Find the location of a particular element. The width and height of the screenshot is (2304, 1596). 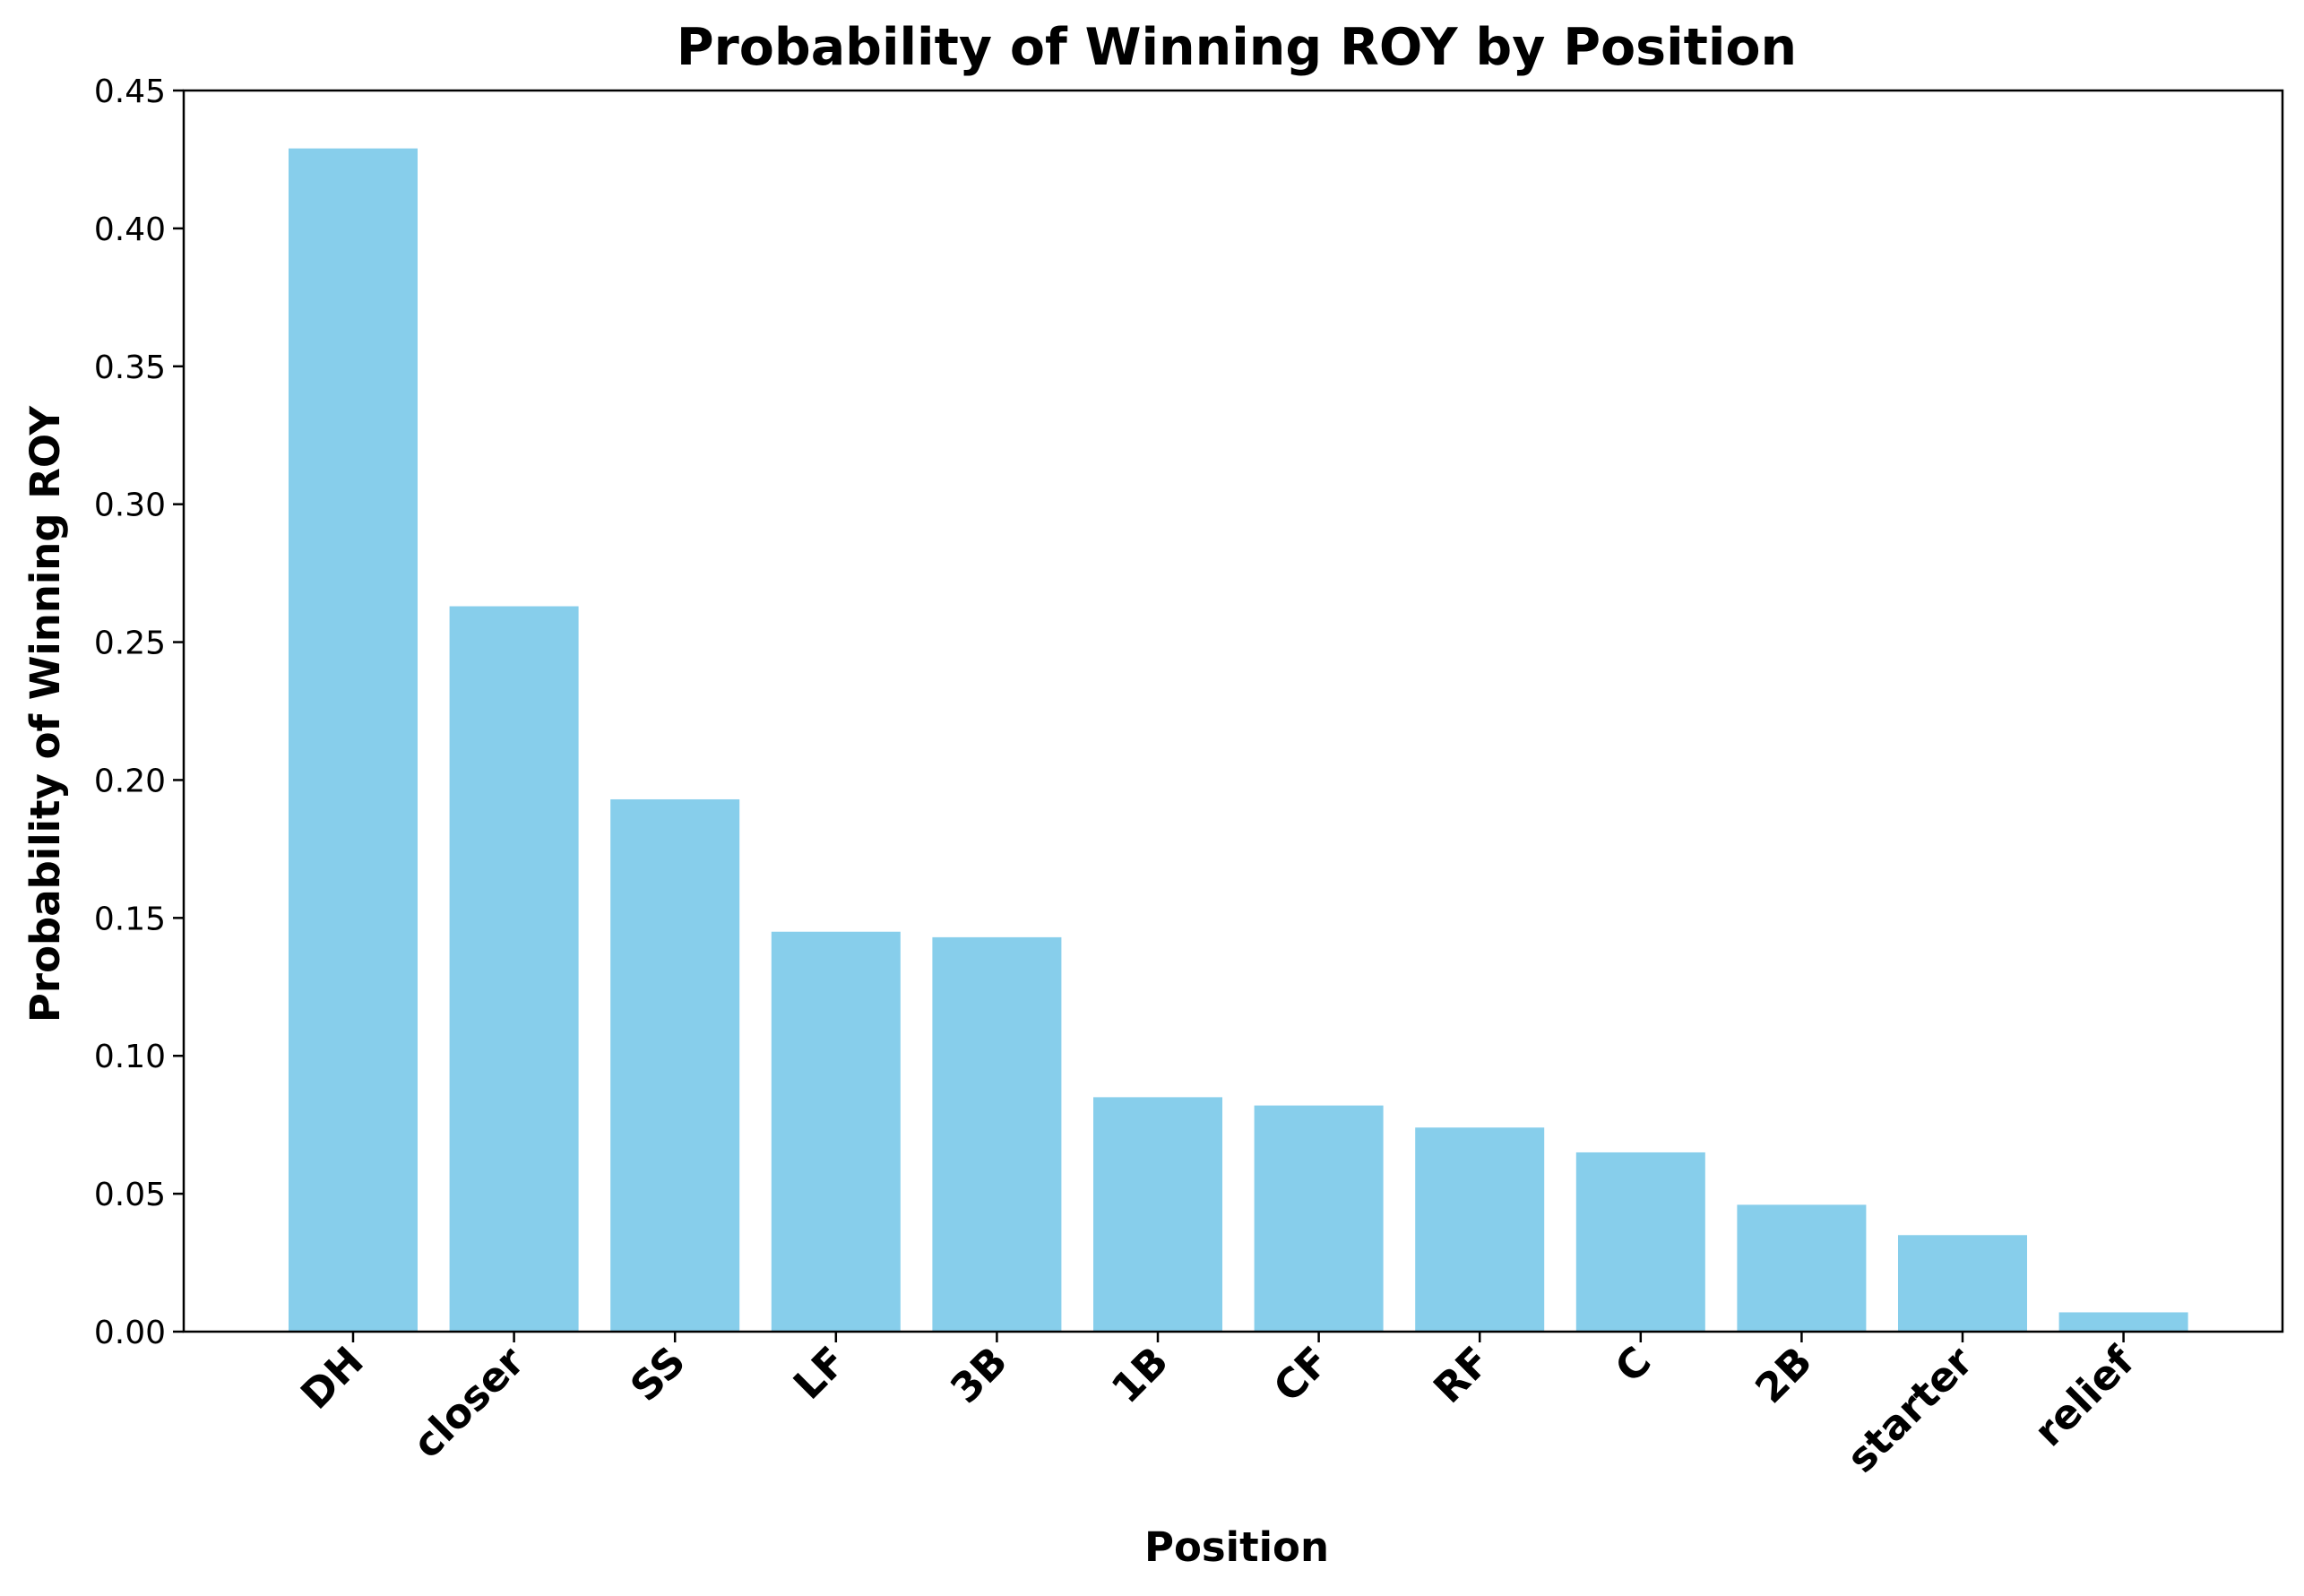

y-tick-label: 0.45 is located at coordinates (130, 91).